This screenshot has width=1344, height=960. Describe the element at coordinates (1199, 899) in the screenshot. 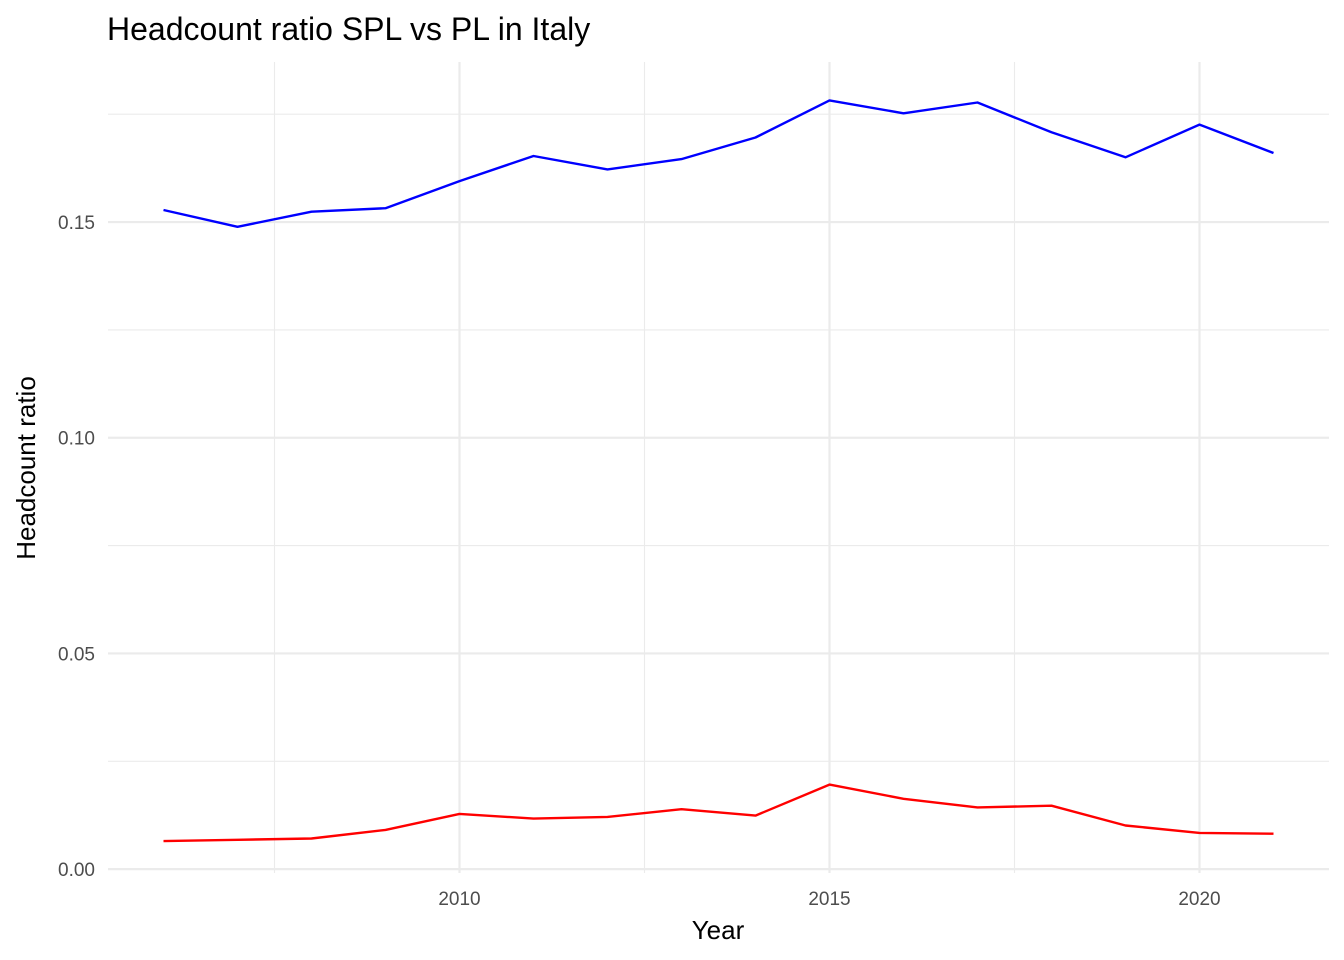

I see `x-tick-label: 2020` at that location.